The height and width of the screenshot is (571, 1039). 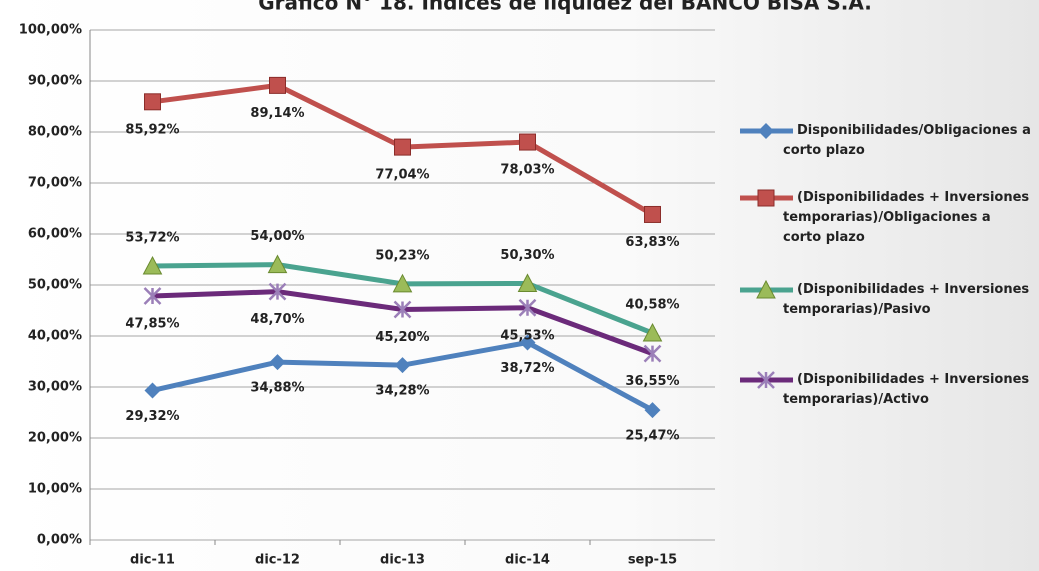 What do you see at coordinates (277, 388) in the screenshot?
I see `data-label: 34,88%` at bounding box center [277, 388].